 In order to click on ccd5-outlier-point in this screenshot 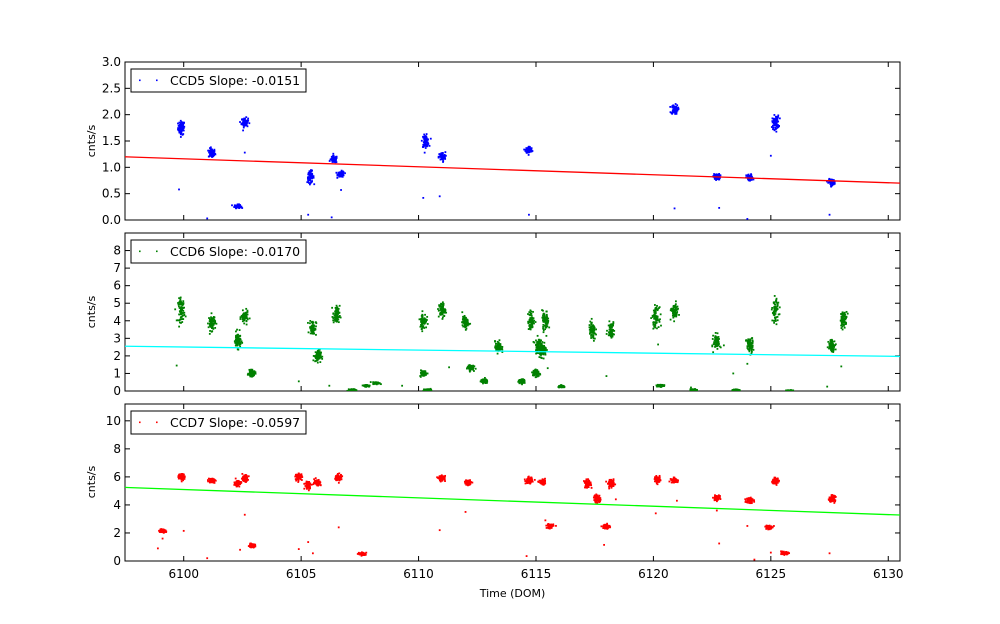, I will do `click(244, 152)`.